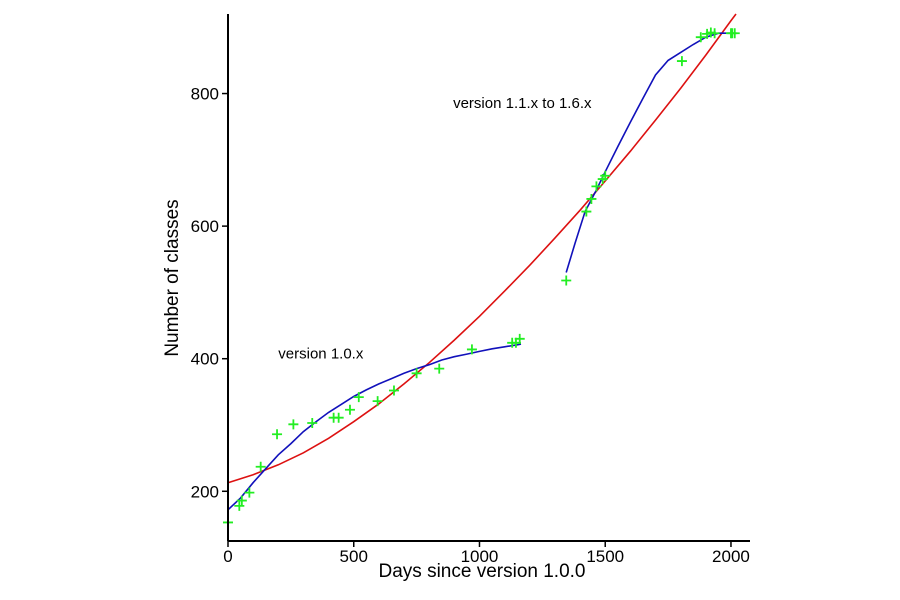 The width and height of the screenshot is (900, 600). Describe the element at coordinates (731, 556) in the screenshot. I see `x-tick-label: 2000` at that location.